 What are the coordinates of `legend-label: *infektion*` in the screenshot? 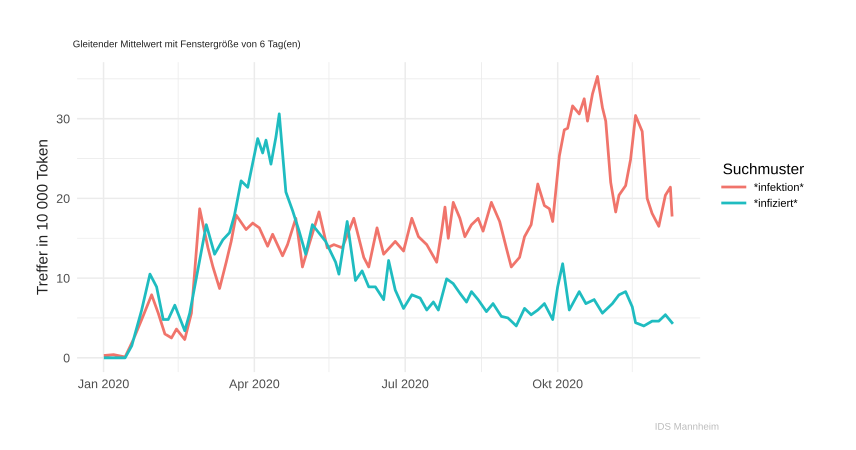 It's located at (779, 187).